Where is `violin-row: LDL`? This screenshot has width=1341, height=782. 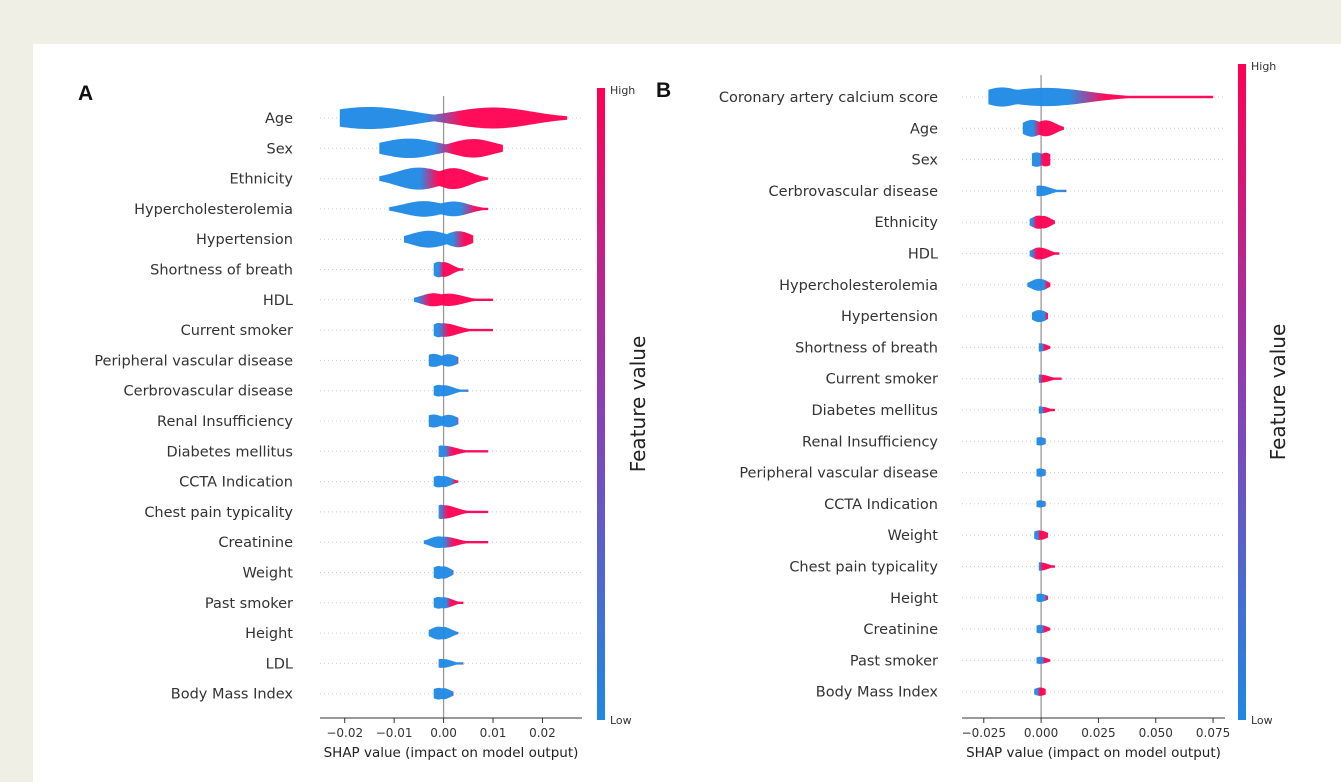 violin-row: LDL is located at coordinates (365, 664).